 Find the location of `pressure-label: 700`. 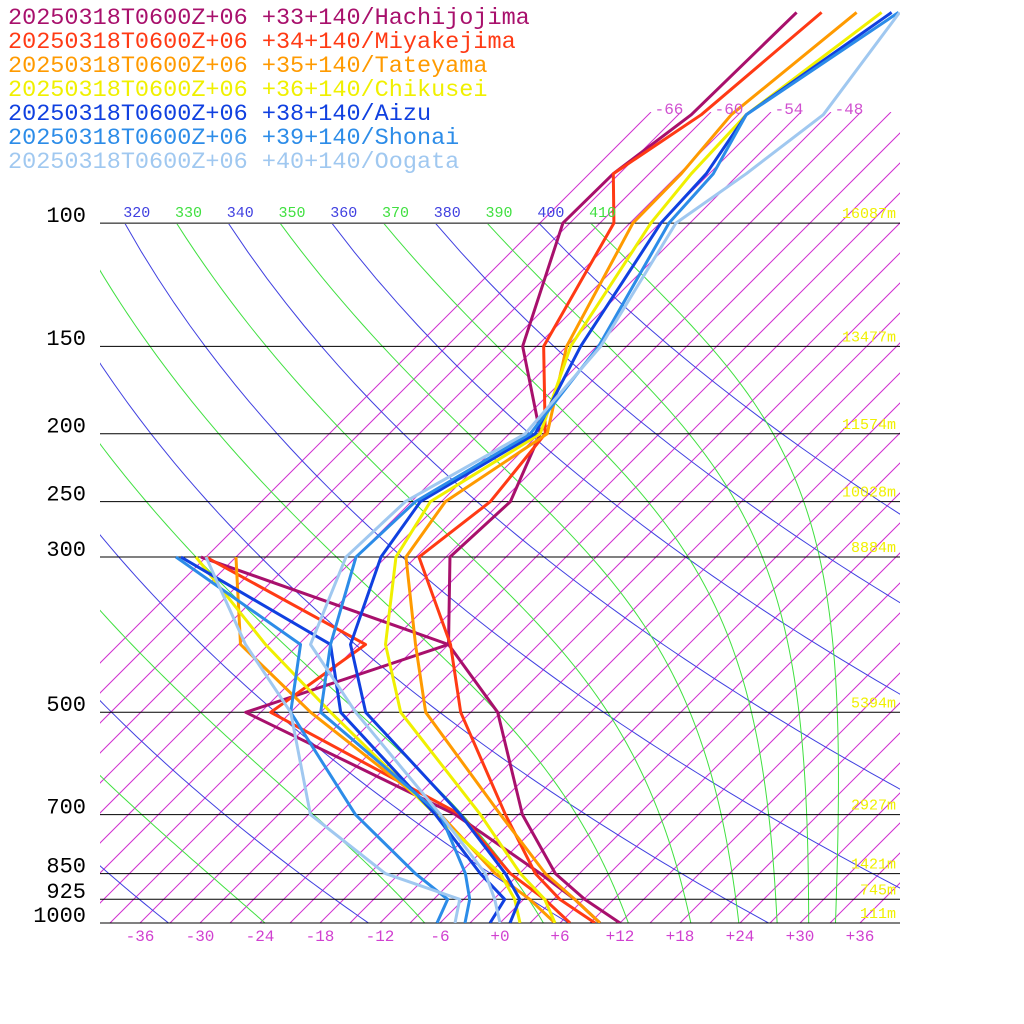

pressure-label: 700 is located at coordinates (66, 807).